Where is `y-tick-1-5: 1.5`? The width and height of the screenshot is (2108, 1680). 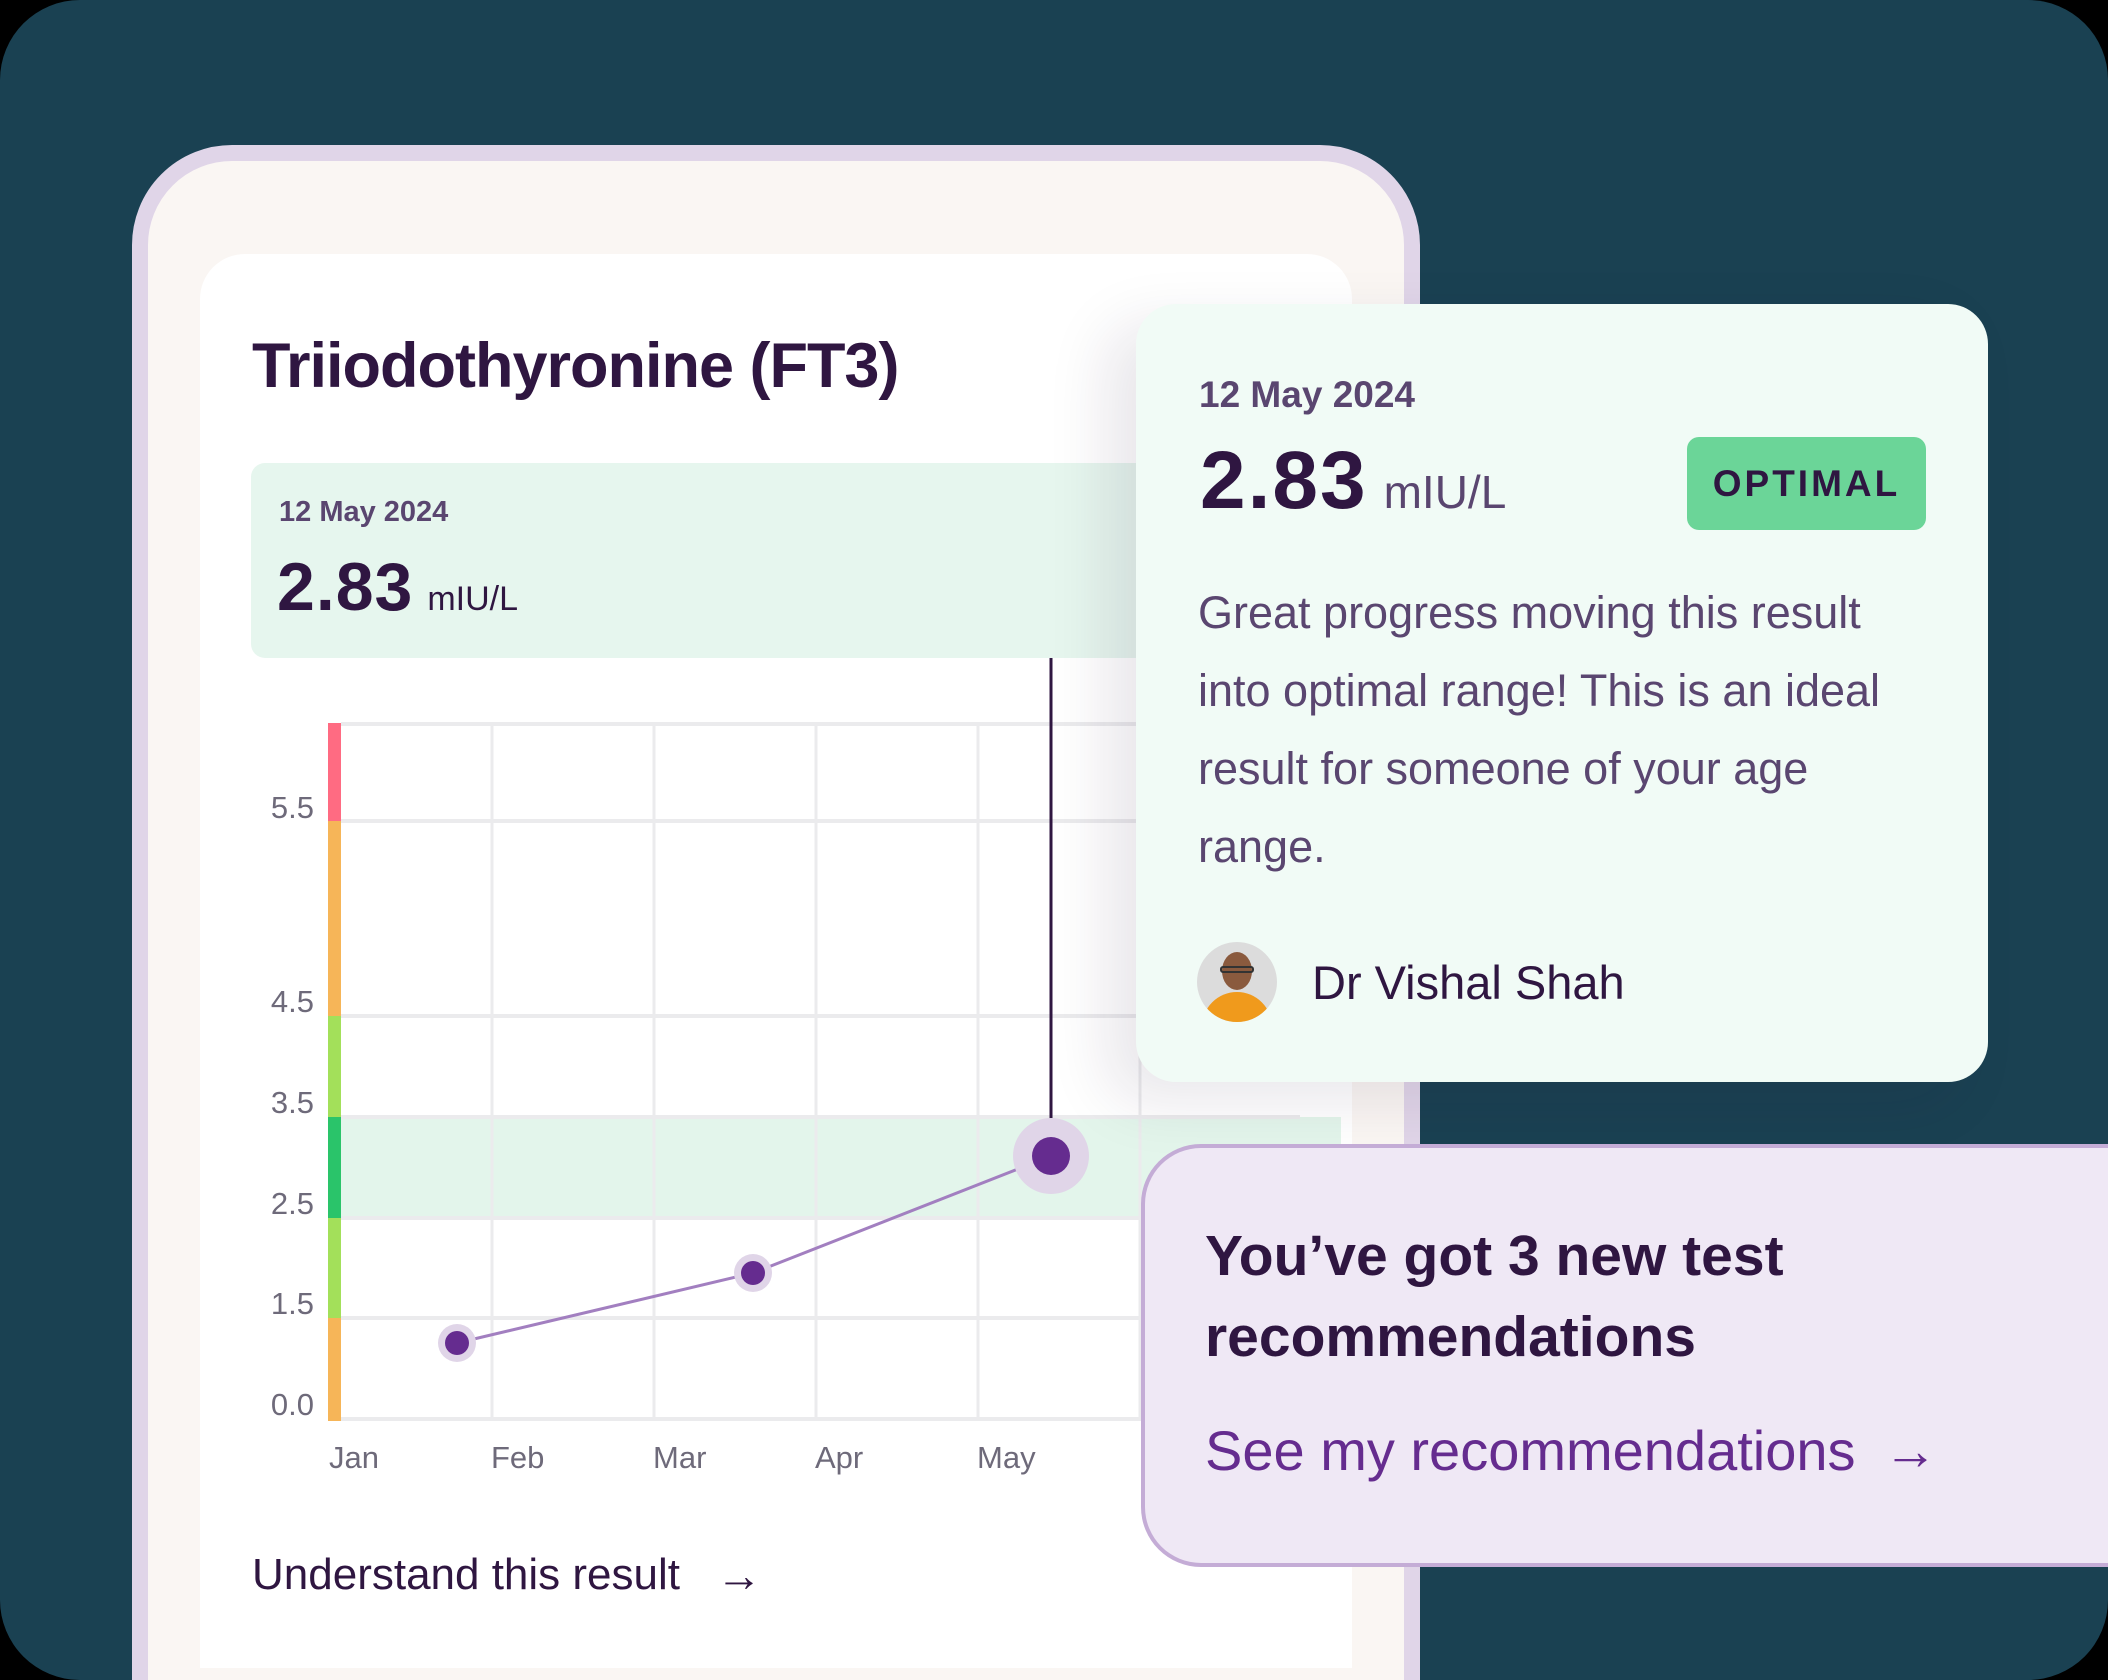 y-tick-1-5: 1.5 is located at coordinates (292, 1303).